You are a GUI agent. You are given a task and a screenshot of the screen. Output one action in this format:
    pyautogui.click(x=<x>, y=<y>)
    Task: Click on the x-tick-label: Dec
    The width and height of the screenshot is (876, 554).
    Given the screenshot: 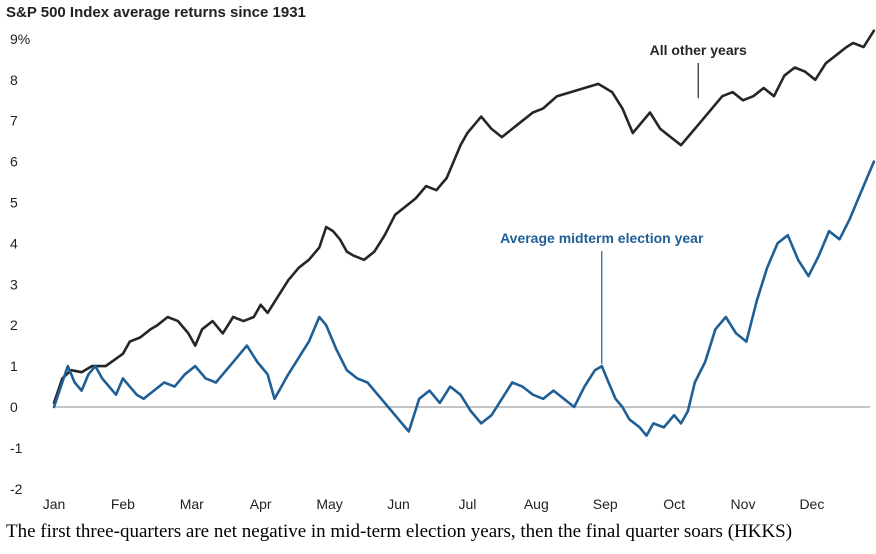 What is the action you would take?
    pyautogui.click(x=811, y=504)
    